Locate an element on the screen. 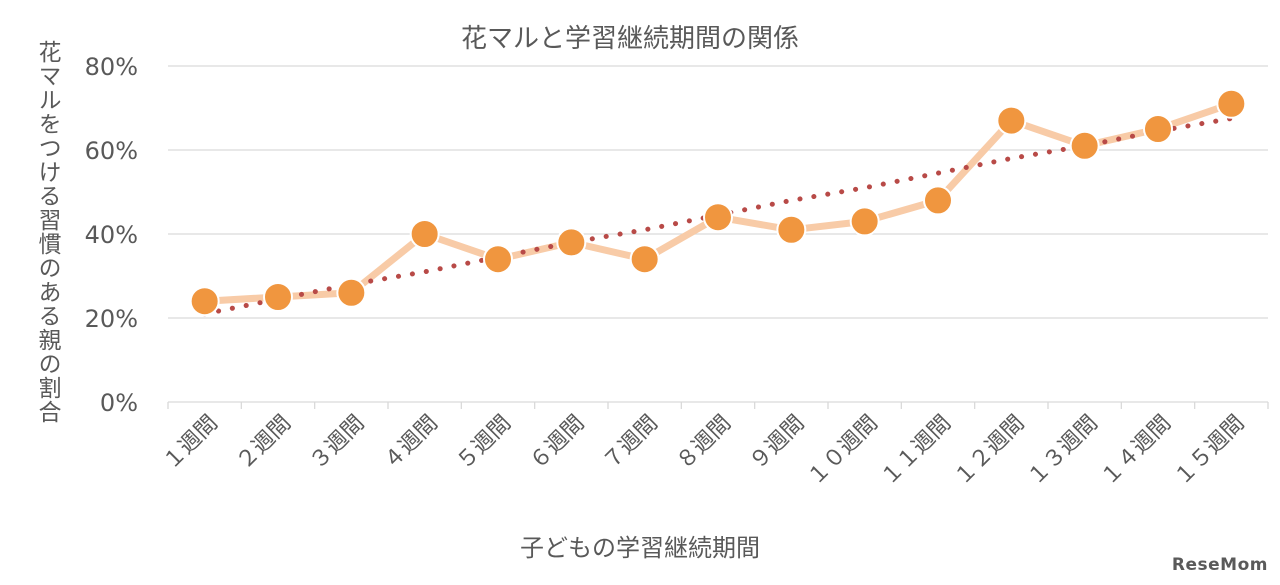  x-tick-label: ６週間 is located at coordinates (557, 443).